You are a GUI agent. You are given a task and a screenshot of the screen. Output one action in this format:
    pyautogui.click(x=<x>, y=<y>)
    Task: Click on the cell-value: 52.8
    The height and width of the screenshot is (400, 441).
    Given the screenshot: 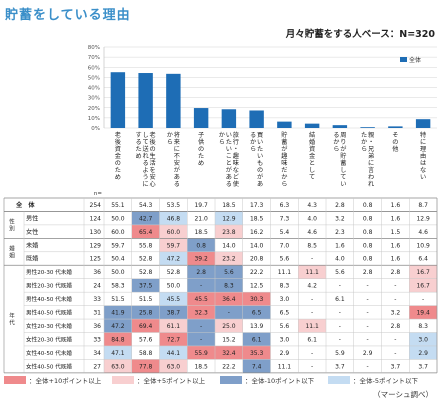 What is the action you would take?
    pyautogui.click(x=146, y=272)
    